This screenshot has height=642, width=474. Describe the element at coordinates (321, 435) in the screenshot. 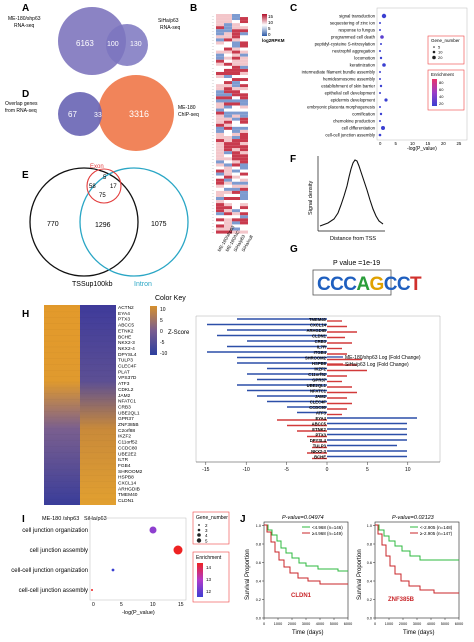

I see `fold-change-gene-label: PTX3` at that location.